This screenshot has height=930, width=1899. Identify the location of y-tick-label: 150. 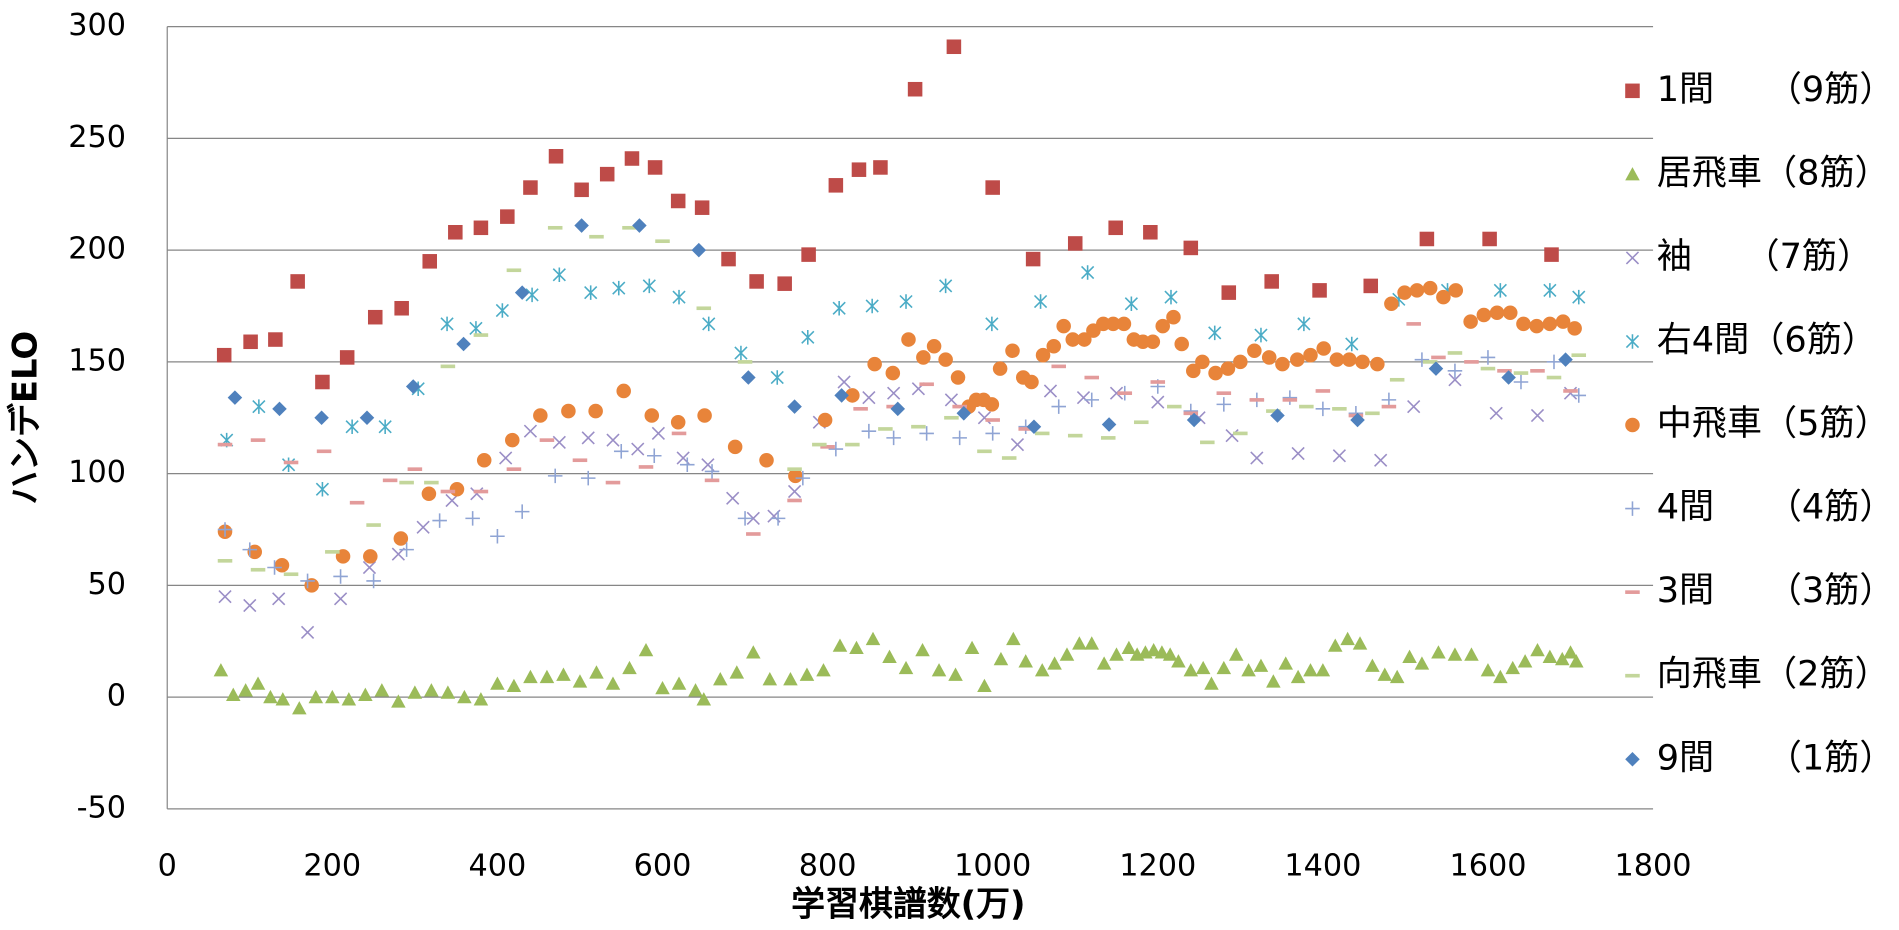
(97, 360).